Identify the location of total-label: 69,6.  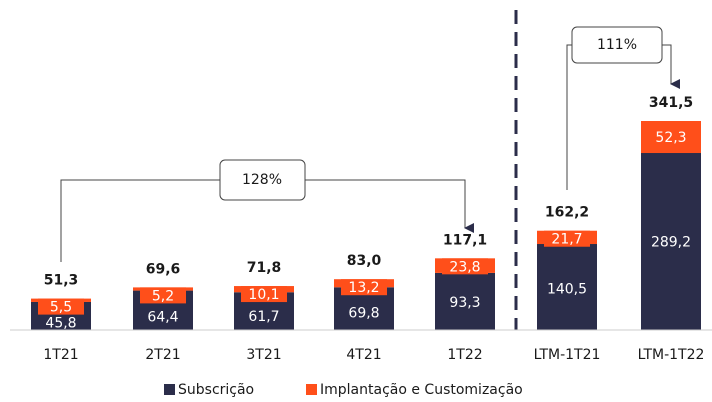
(163, 269).